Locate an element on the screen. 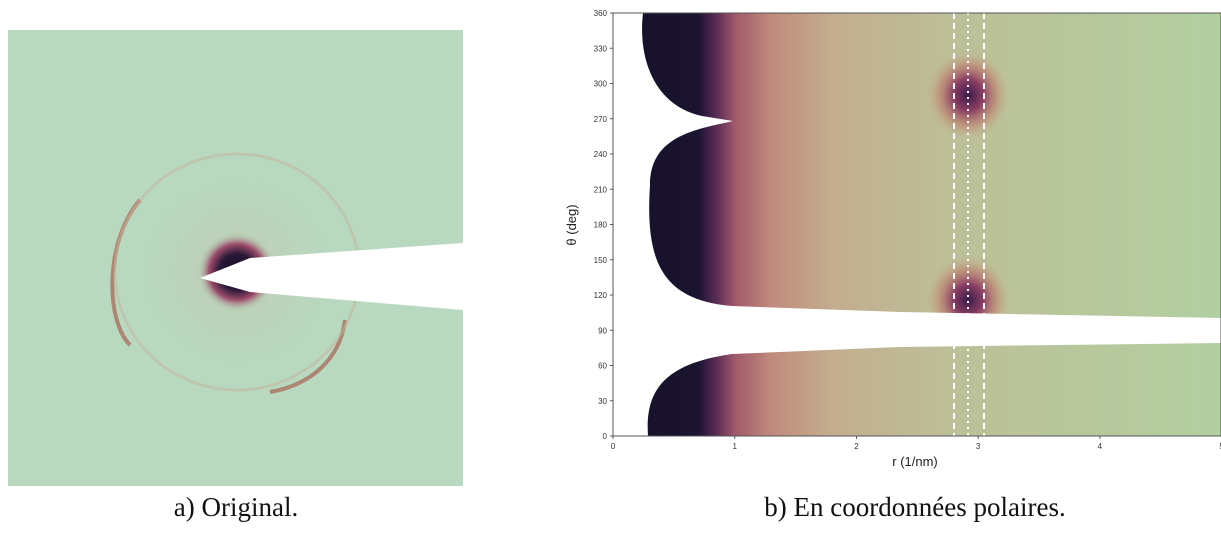 This screenshot has height=533, width=1221. y-tick-label: 0 is located at coordinates (605, 436).